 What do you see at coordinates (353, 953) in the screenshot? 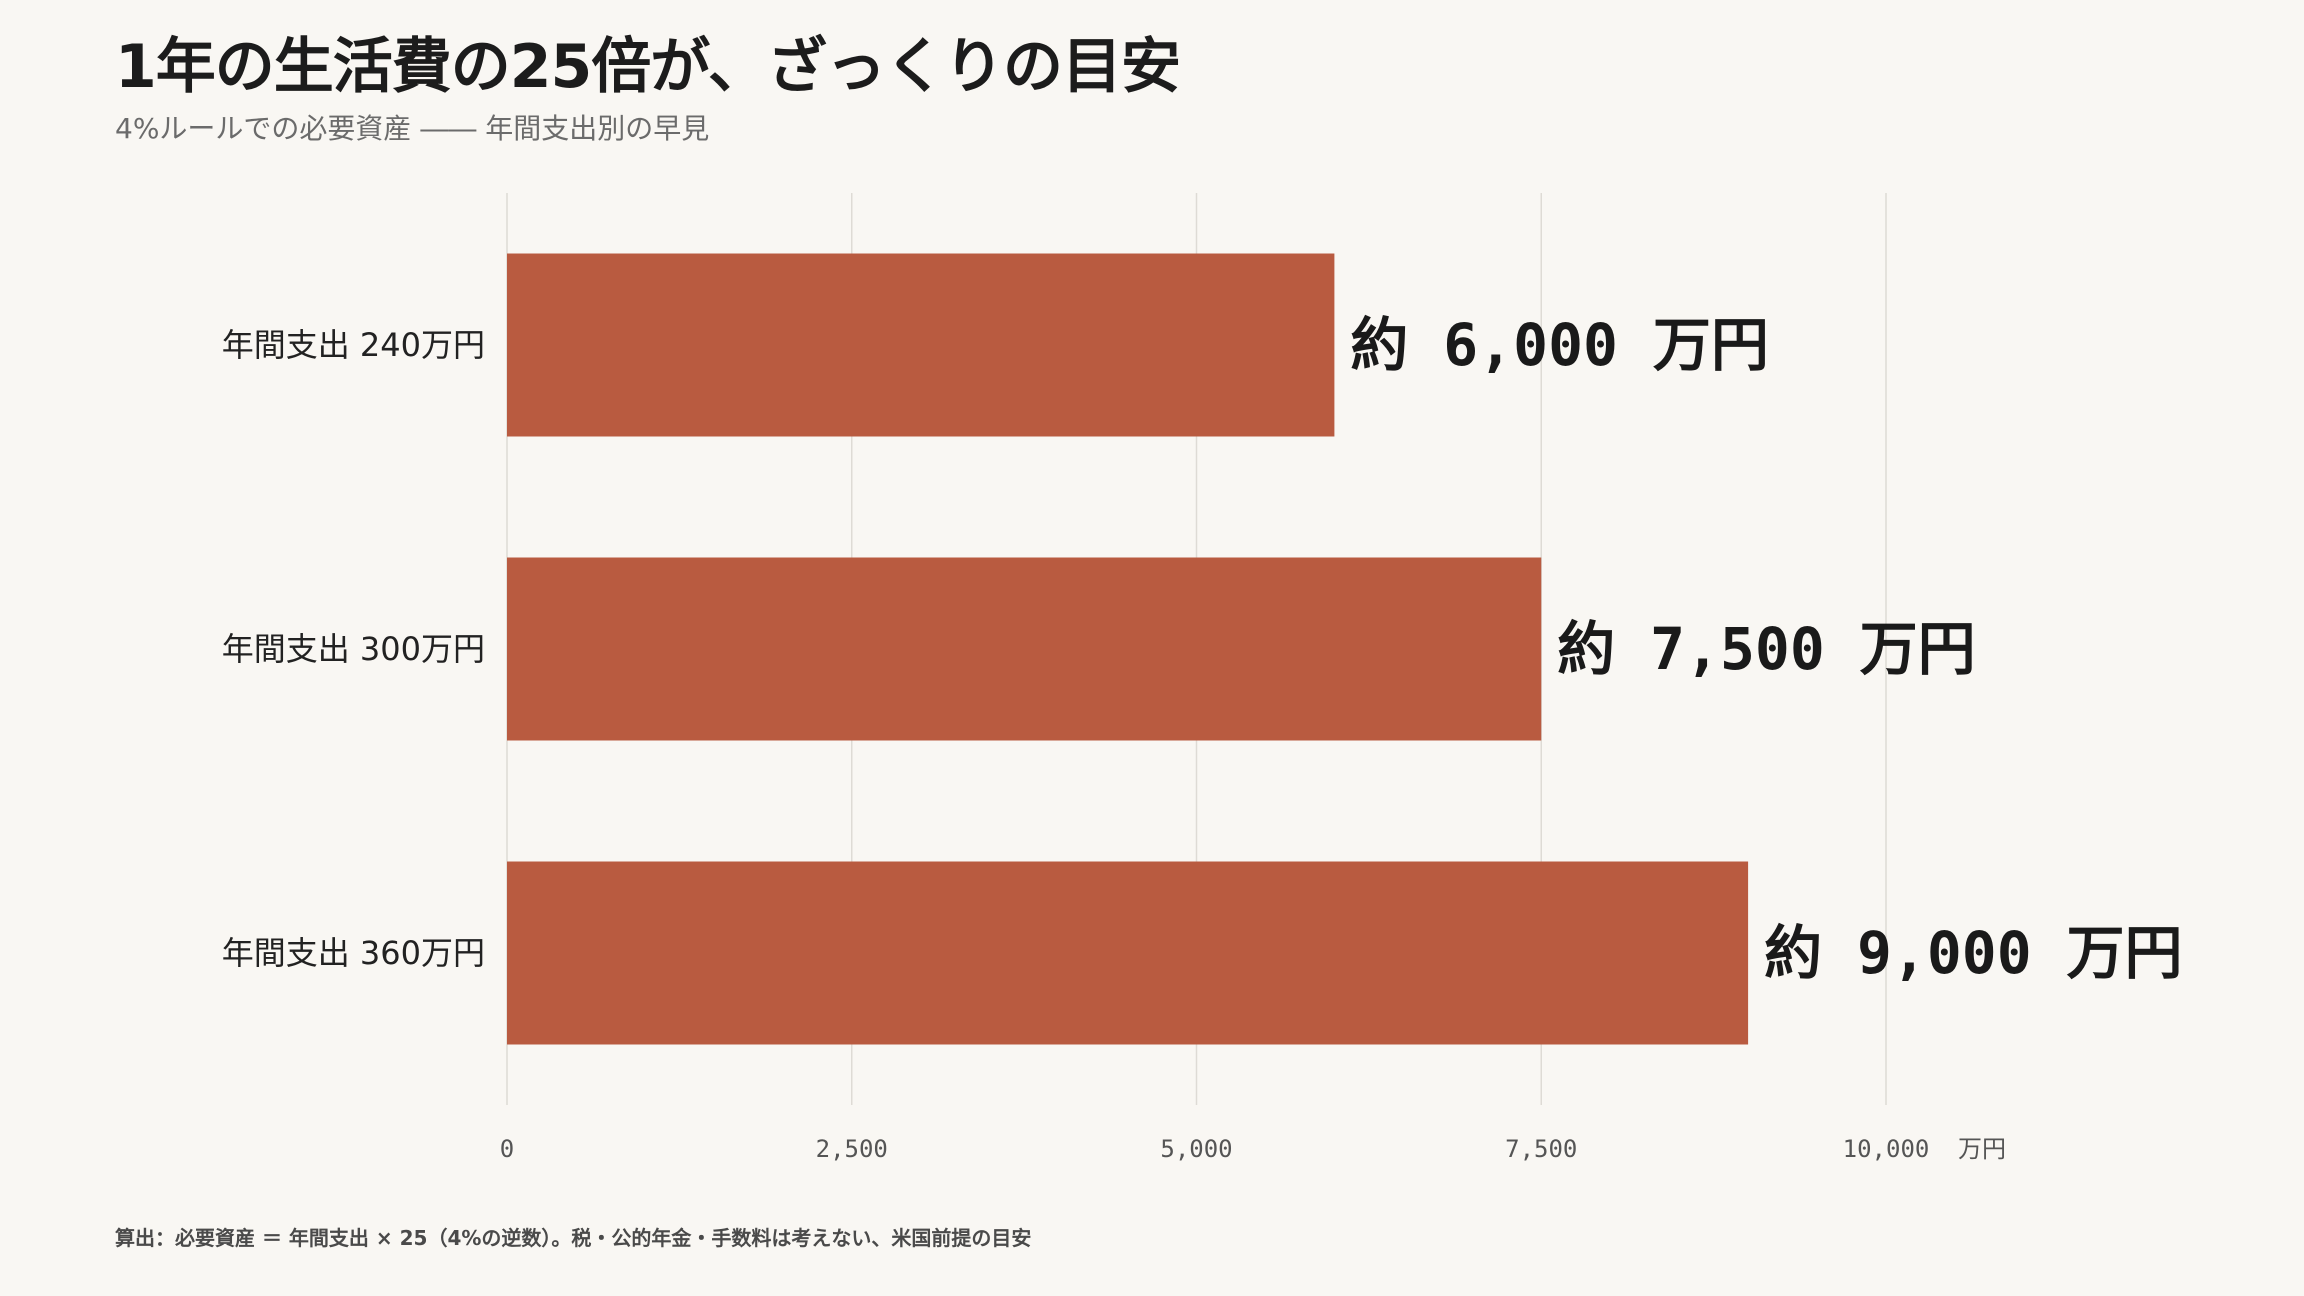
I see `category-label: 年間支出 360万円` at bounding box center [353, 953].